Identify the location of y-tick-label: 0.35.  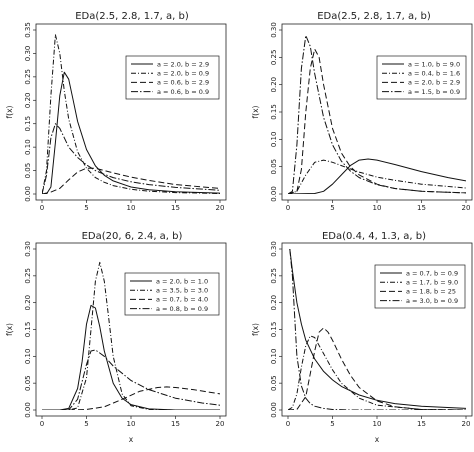
(28, 30).